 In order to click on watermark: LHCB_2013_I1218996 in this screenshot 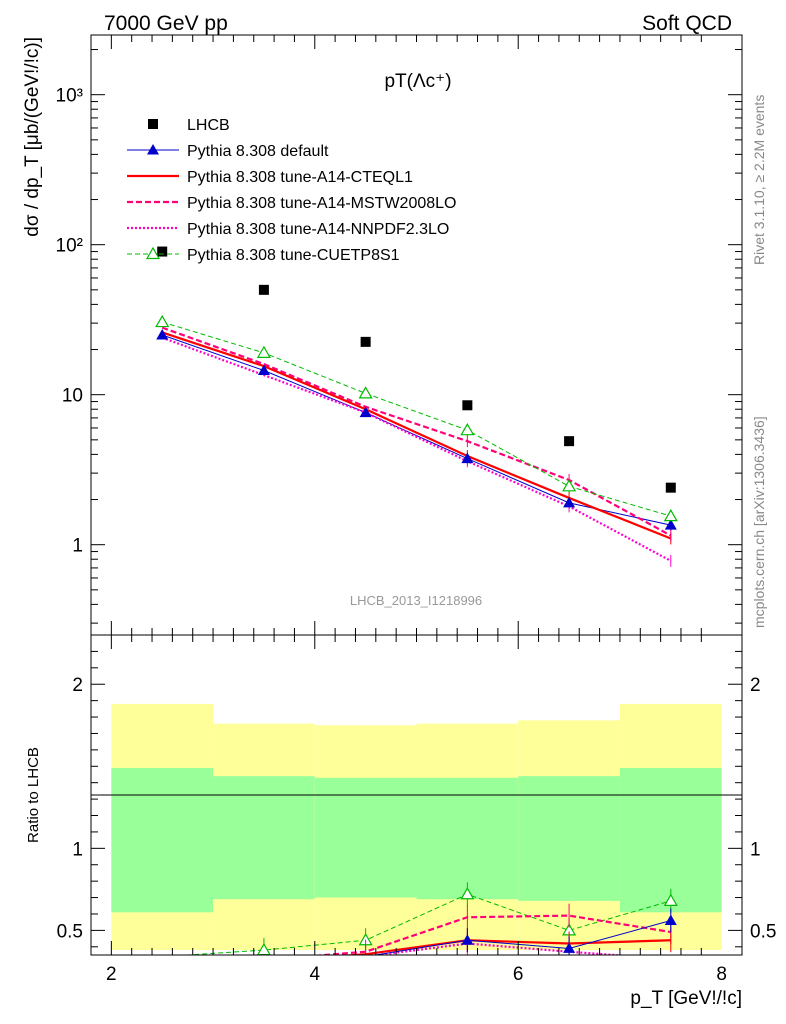, I will do `click(416, 600)`.